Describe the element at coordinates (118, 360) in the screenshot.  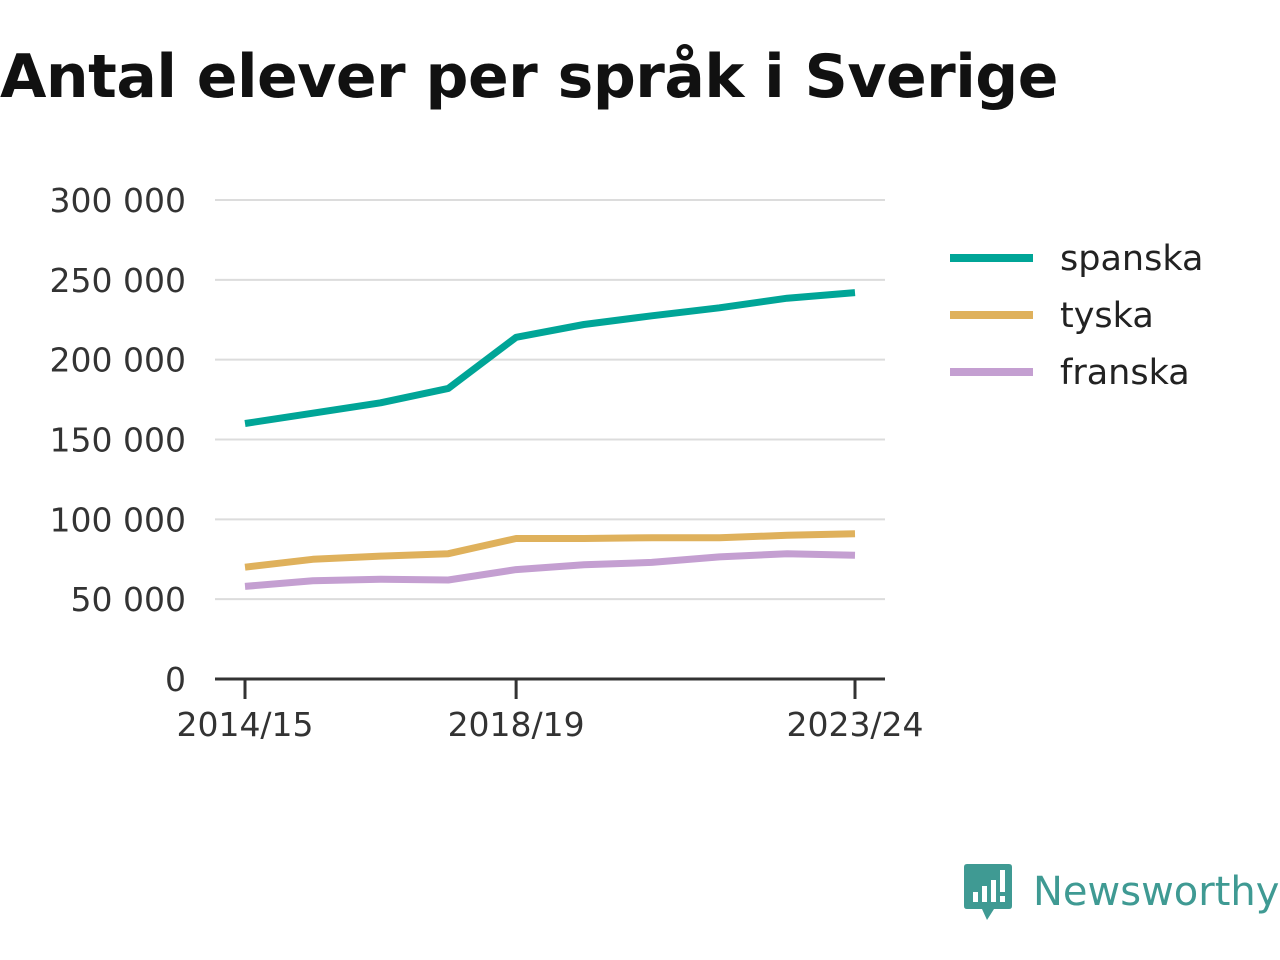
I see `y-tick-label: 200 000` at that location.